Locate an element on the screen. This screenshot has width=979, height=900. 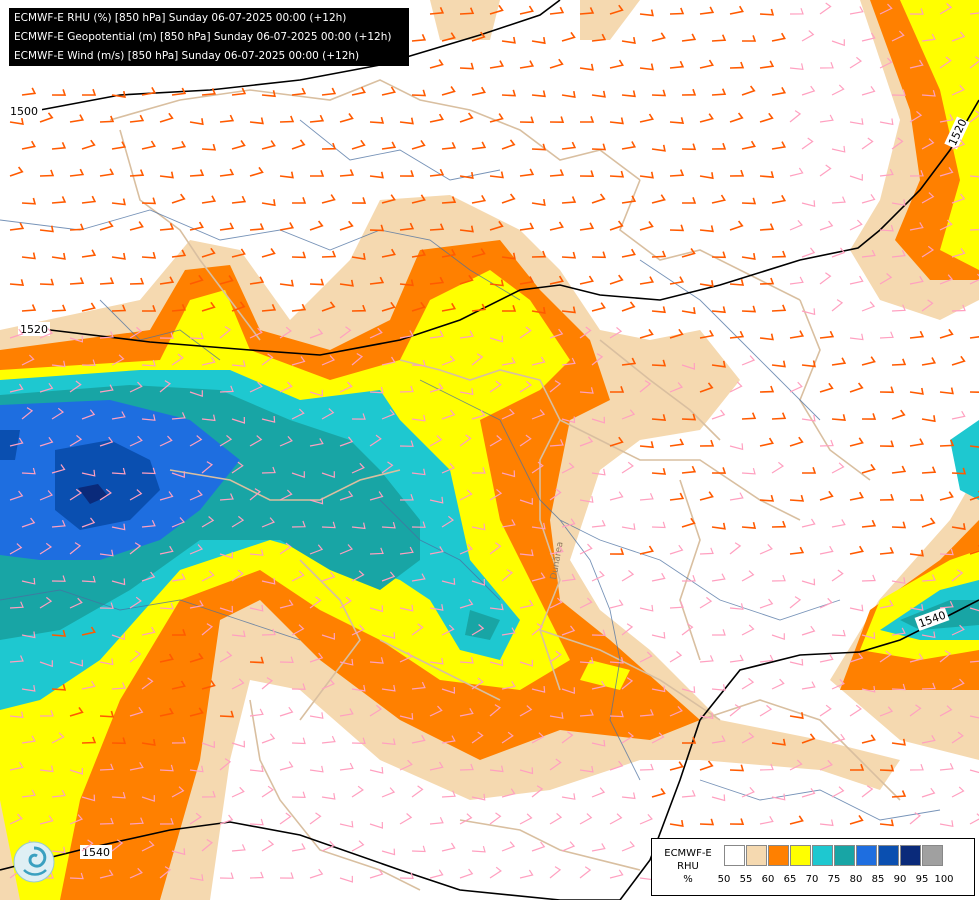
legend-title-model: ECMWF-E is located at coordinates (688, 853).